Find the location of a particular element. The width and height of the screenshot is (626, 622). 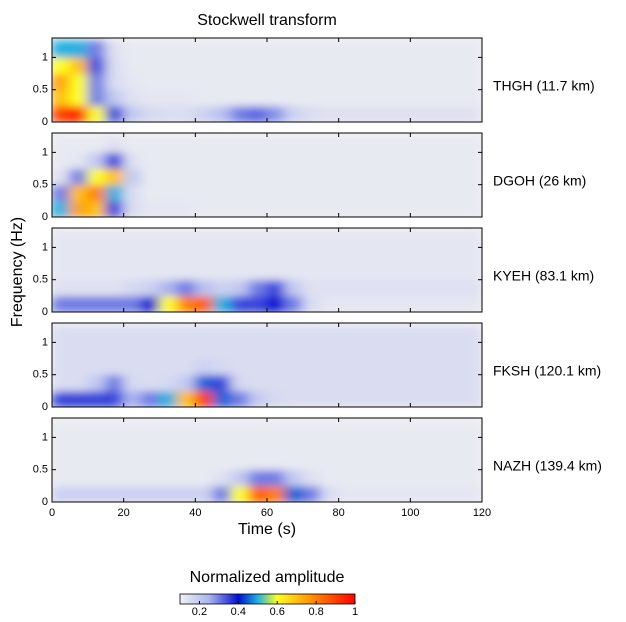

colorbar-tick-label: 1 is located at coordinates (355, 611).